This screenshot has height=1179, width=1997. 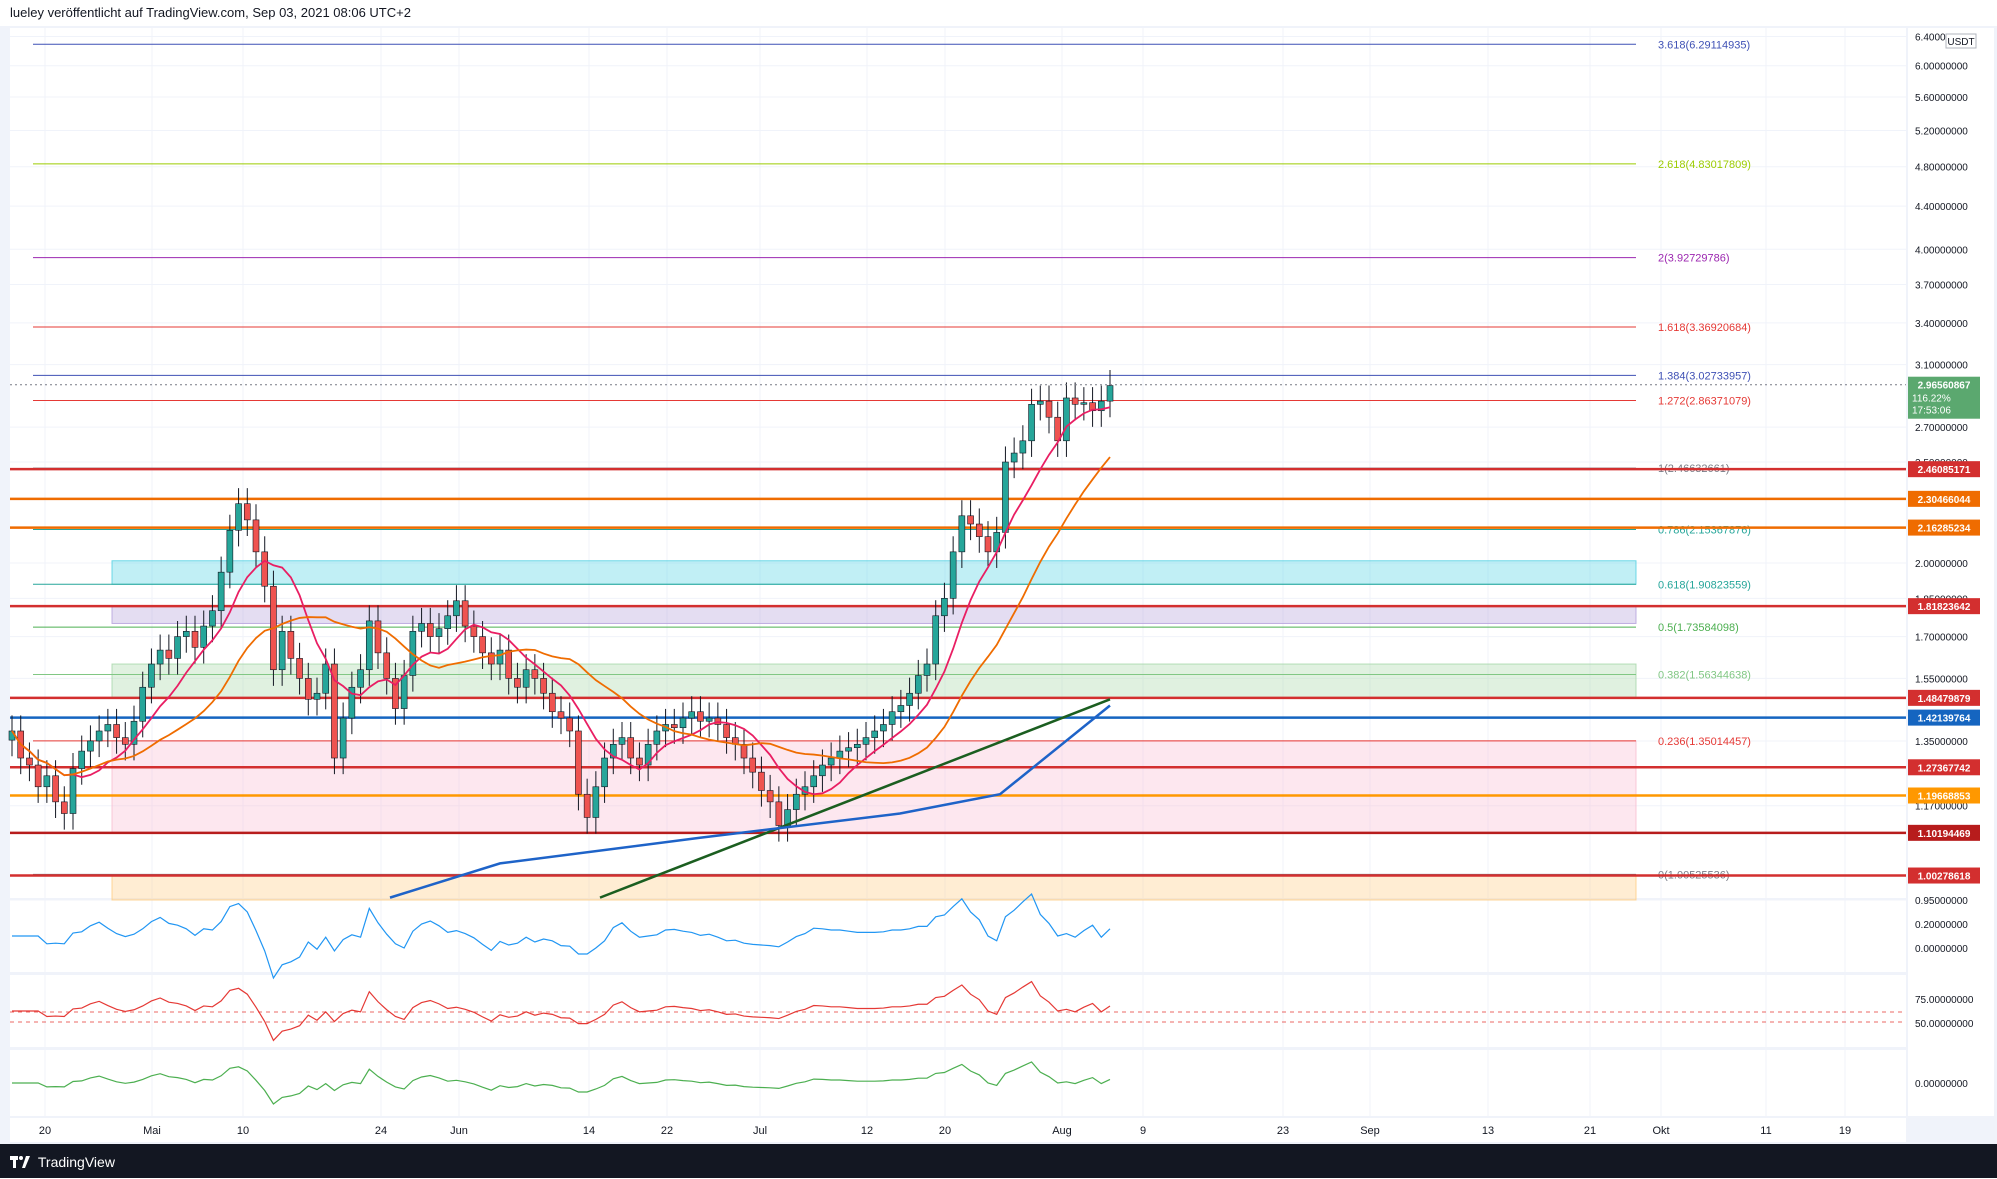 What do you see at coordinates (152, 1131) in the screenshot?
I see `time-tick-label: Mai` at bounding box center [152, 1131].